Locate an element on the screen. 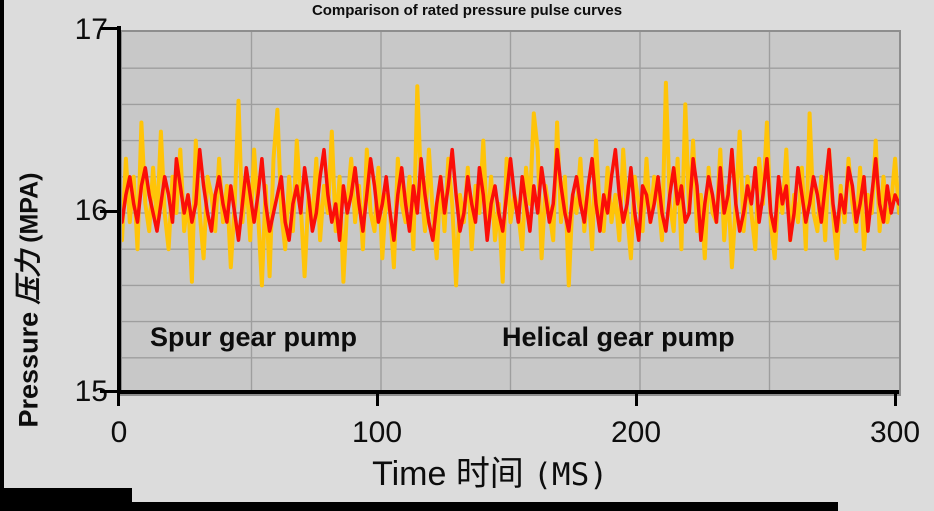 The width and height of the screenshot is (934, 511). x-axis-title: Time 时间 (MS) is located at coordinates (467, 474).